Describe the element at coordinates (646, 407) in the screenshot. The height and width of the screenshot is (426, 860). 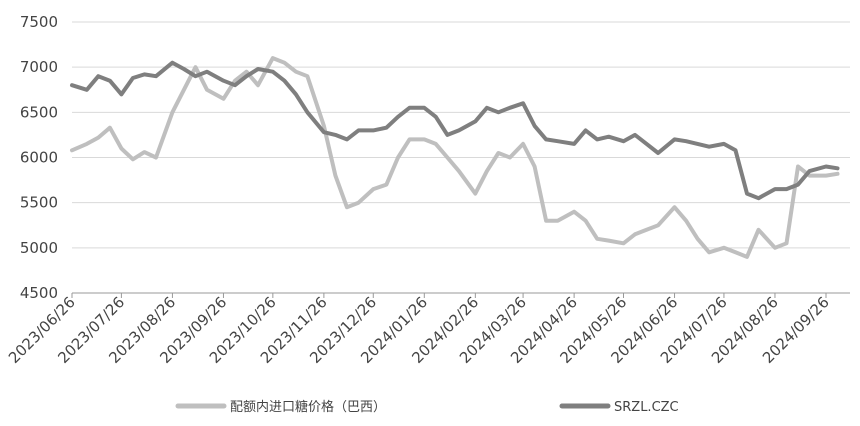
I see `legend-label-srzl: SRZL.CZC` at that location.